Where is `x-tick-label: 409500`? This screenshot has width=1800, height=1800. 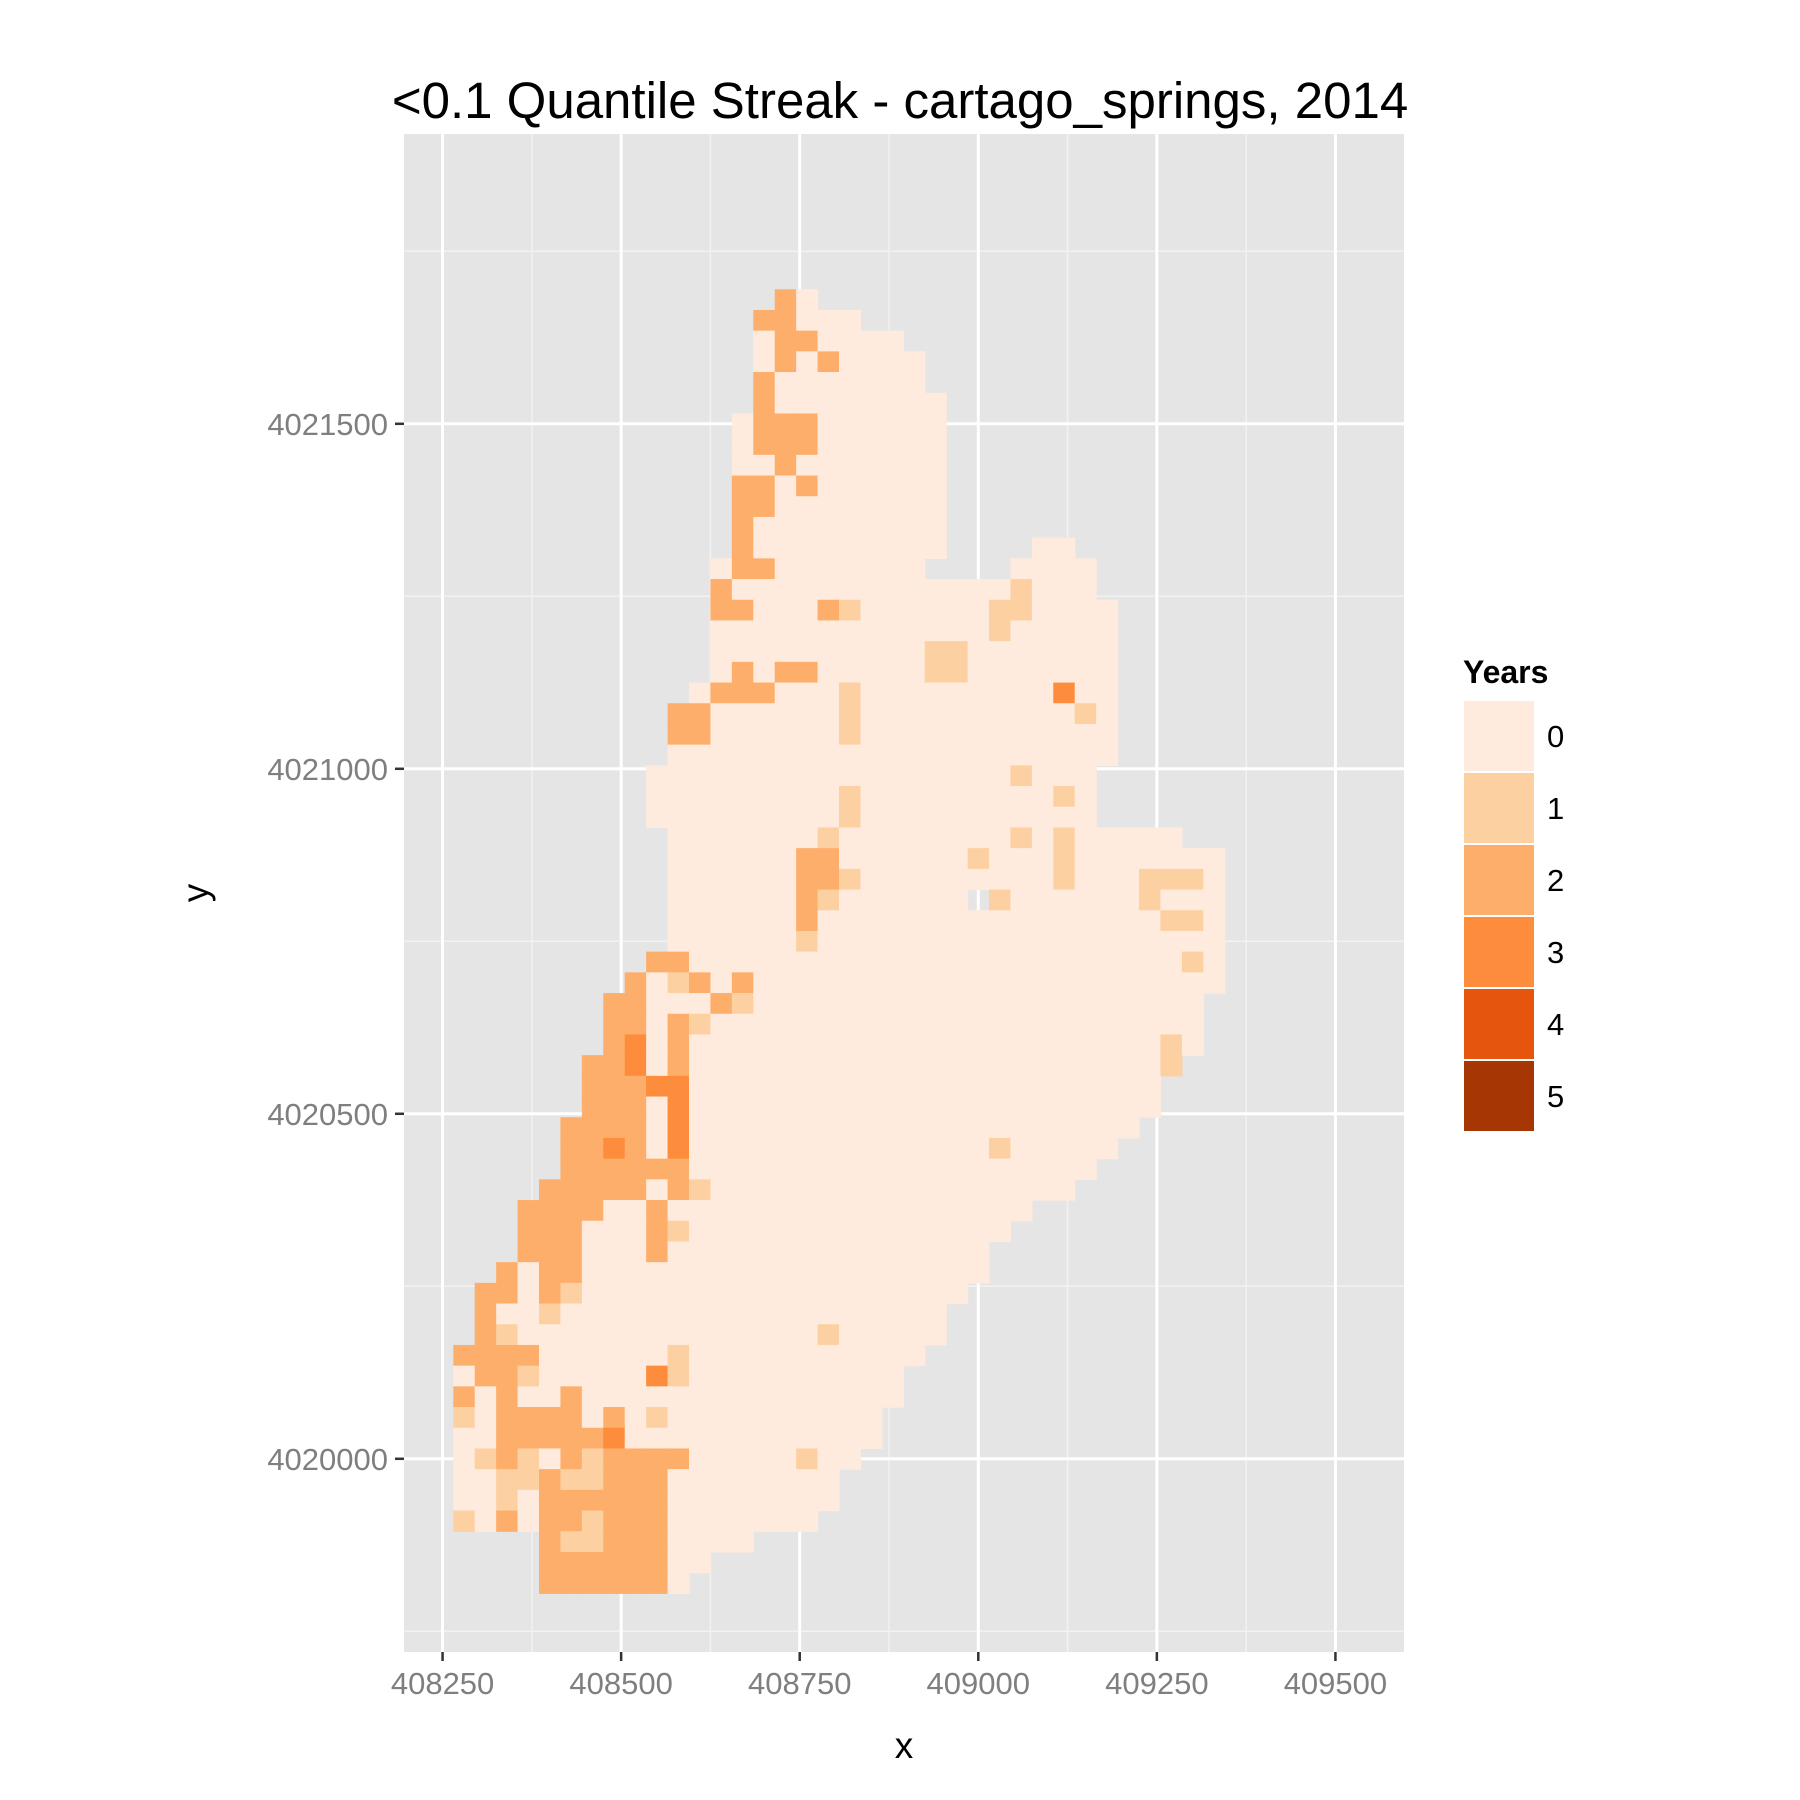 x-tick-label: 409500 is located at coordinates (1335, 1683).